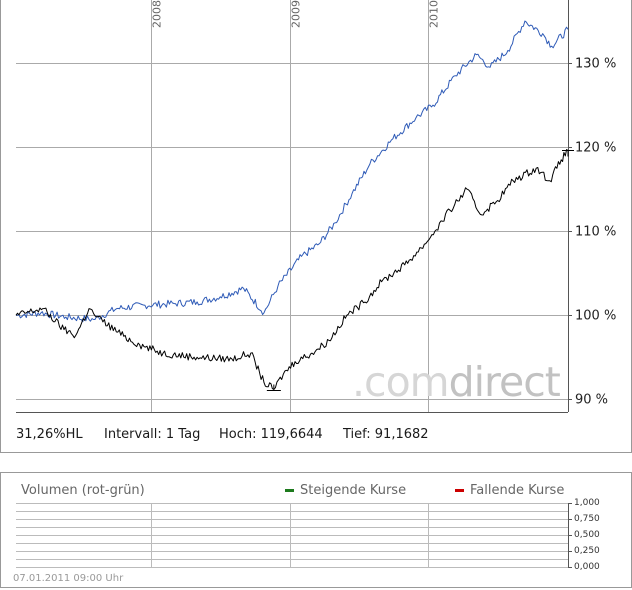 This screenshot has width=632, height=590. I want to click on legend-rising-swatch, so click(289, 490).